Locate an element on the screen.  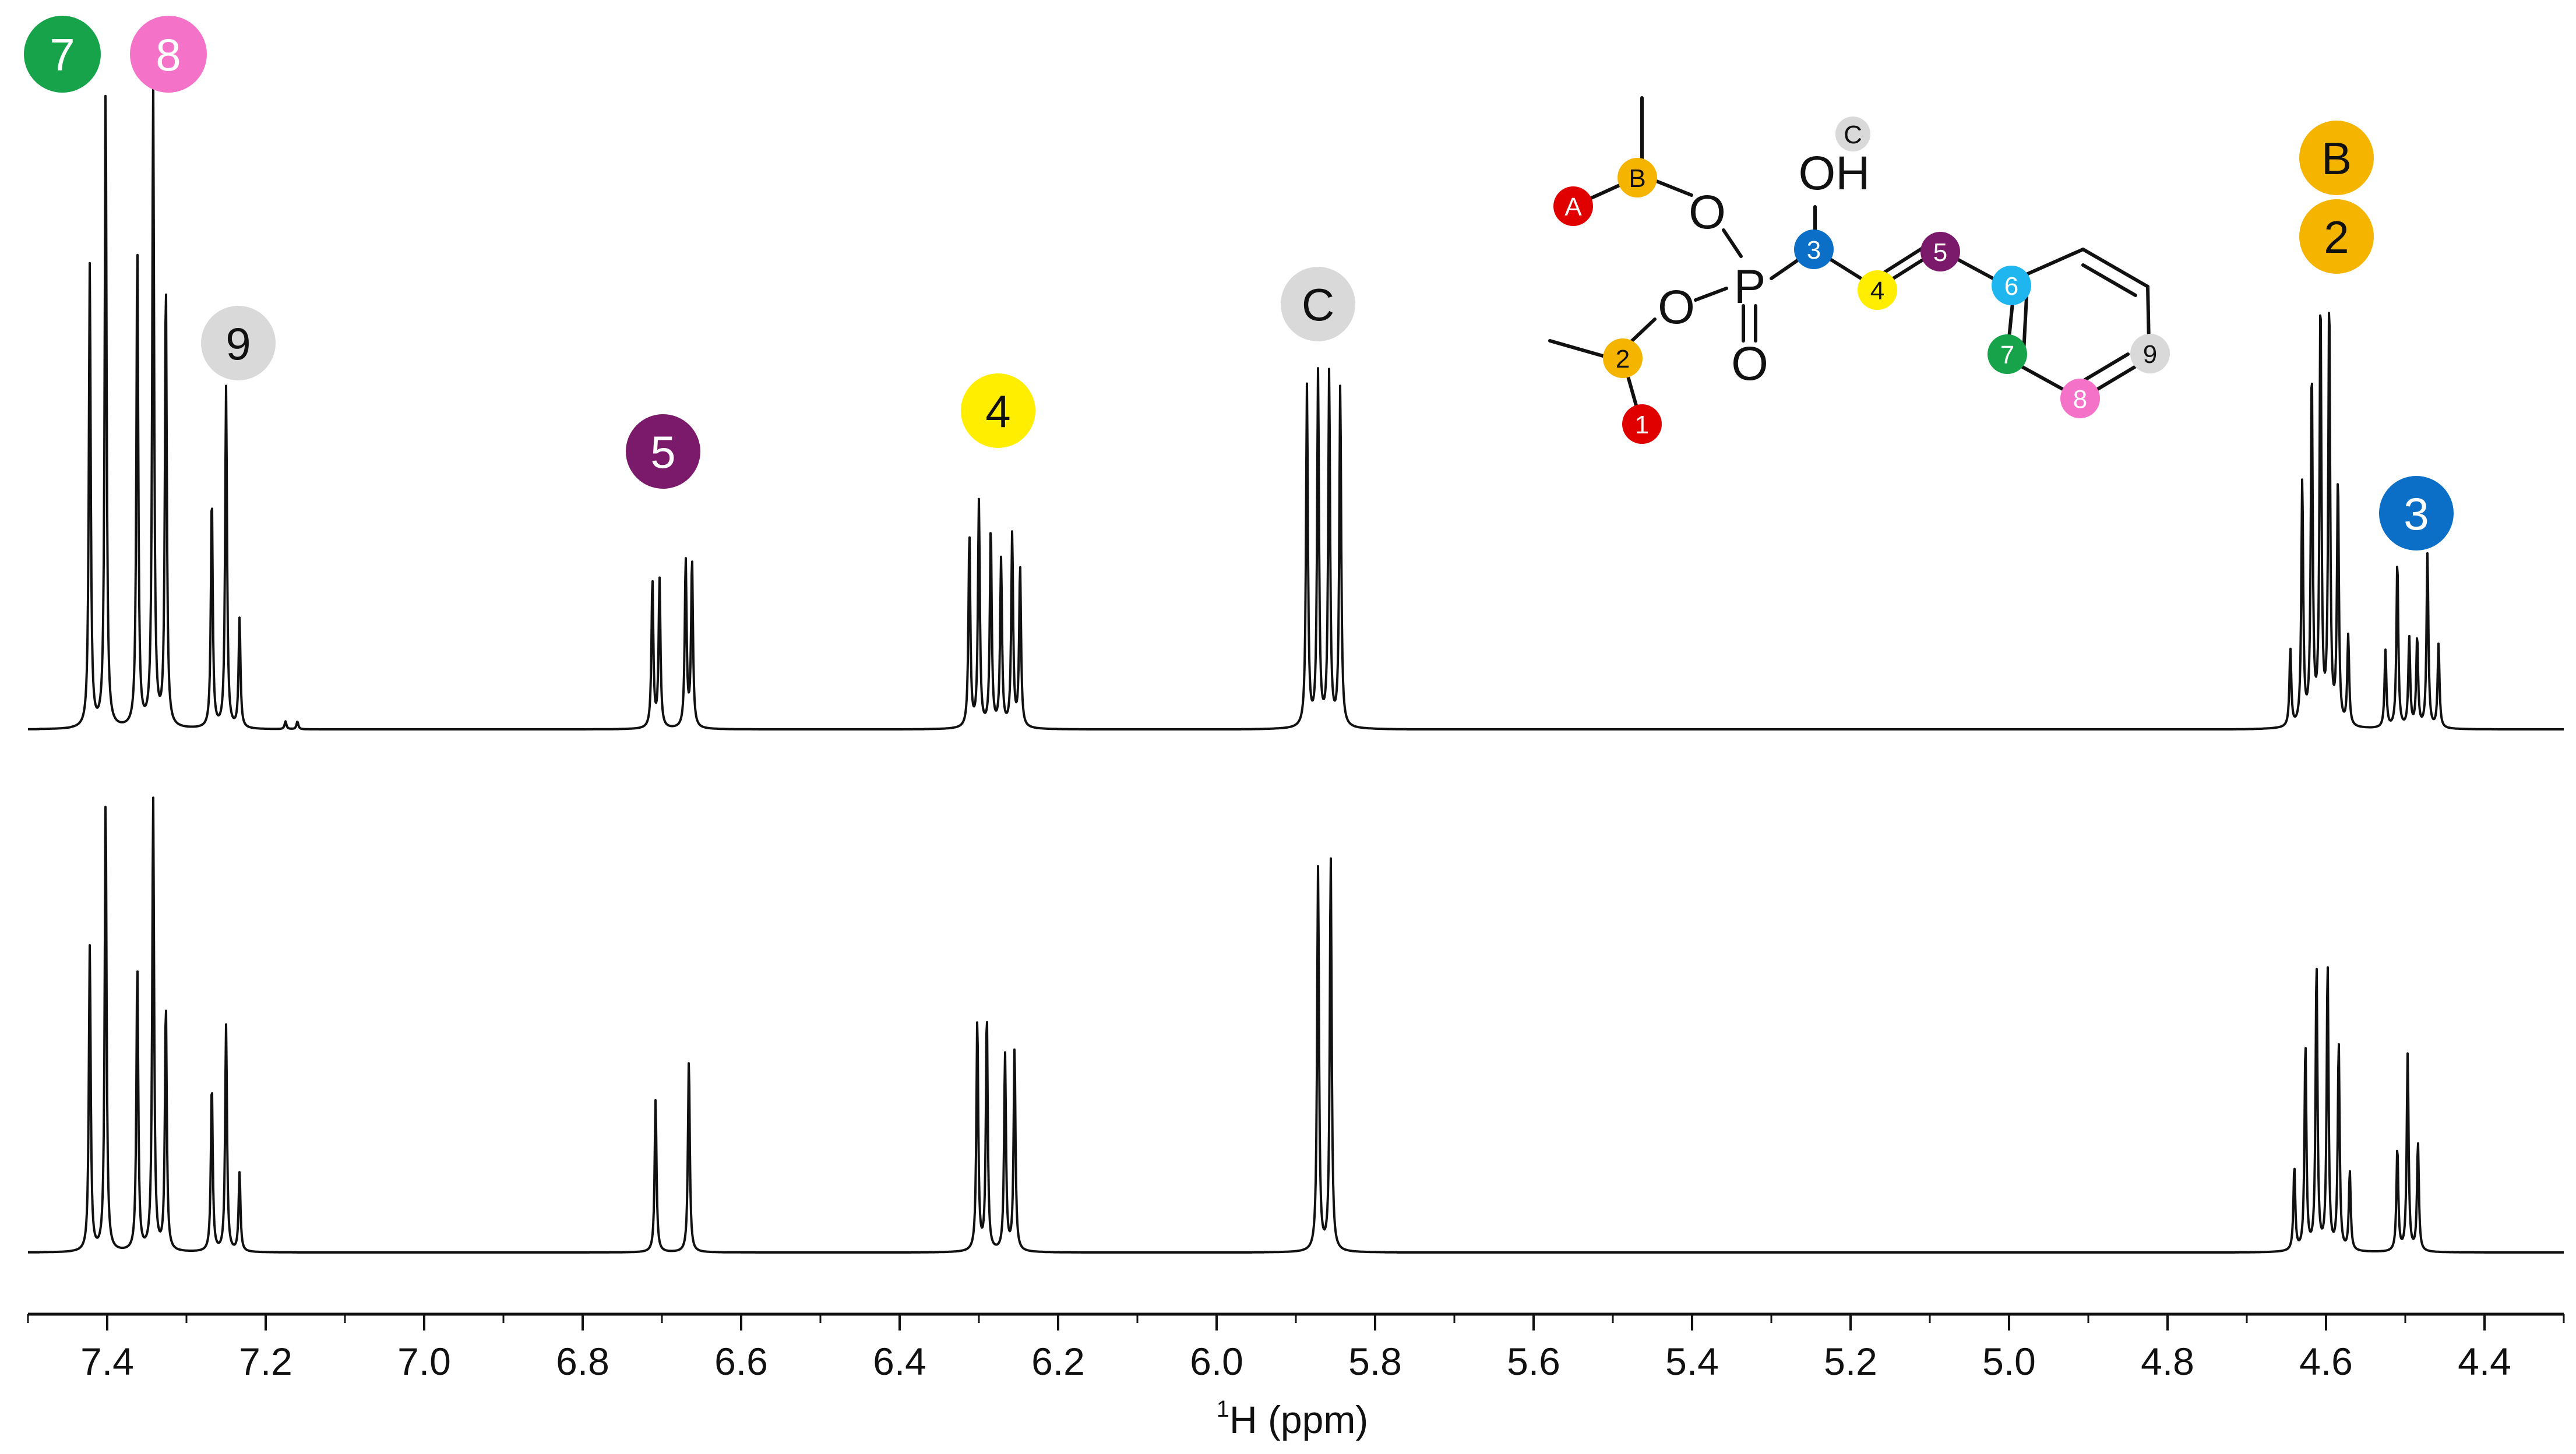
badge-b: B is located at coordinates (2336, 158).